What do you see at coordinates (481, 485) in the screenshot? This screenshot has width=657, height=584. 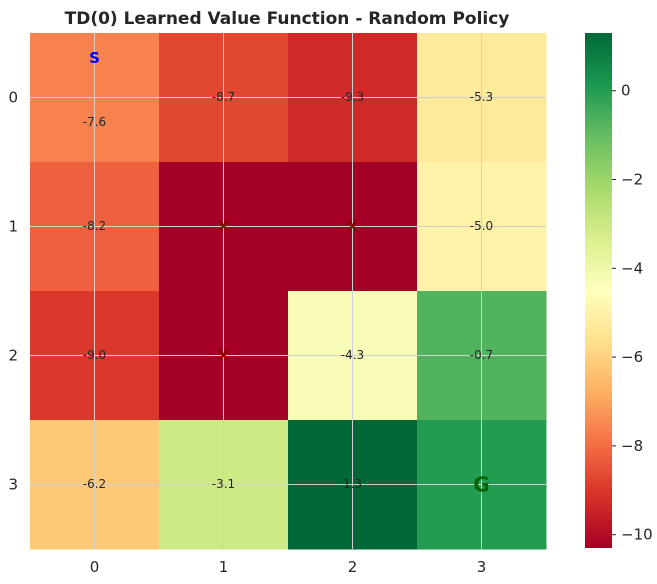 I see `goal-marker: G` at bounding box center [481, 485].